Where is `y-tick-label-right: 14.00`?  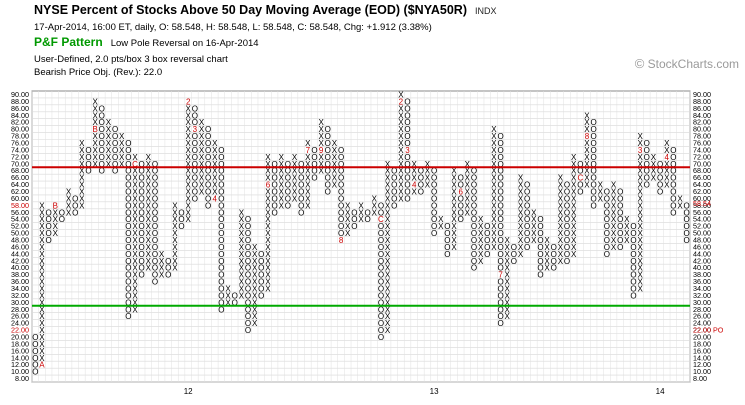 y-tick-label-right: 14.00 is located at coordinates (702, 357).